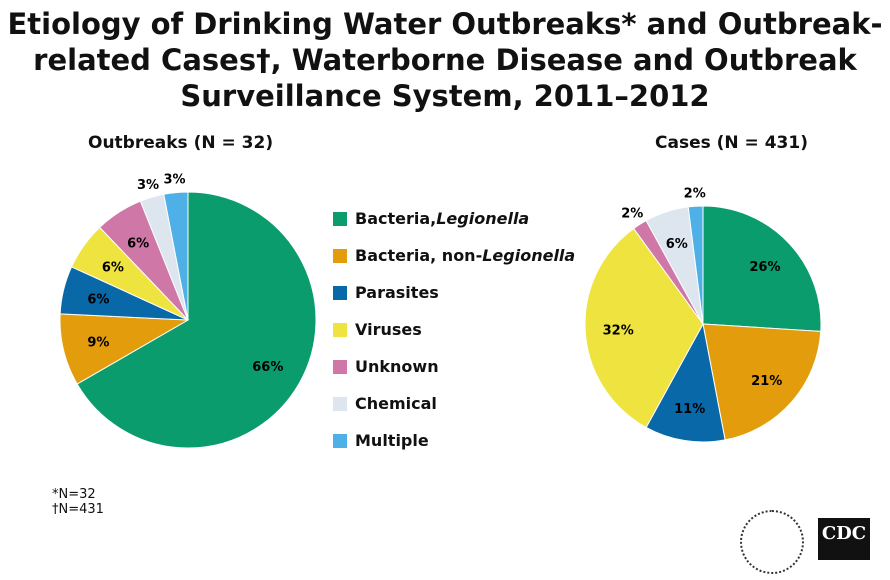 The height and width of the screenshot is (580, 890). I want to click on cases-pie-title: Cases (N = 431), so click(731, 143).